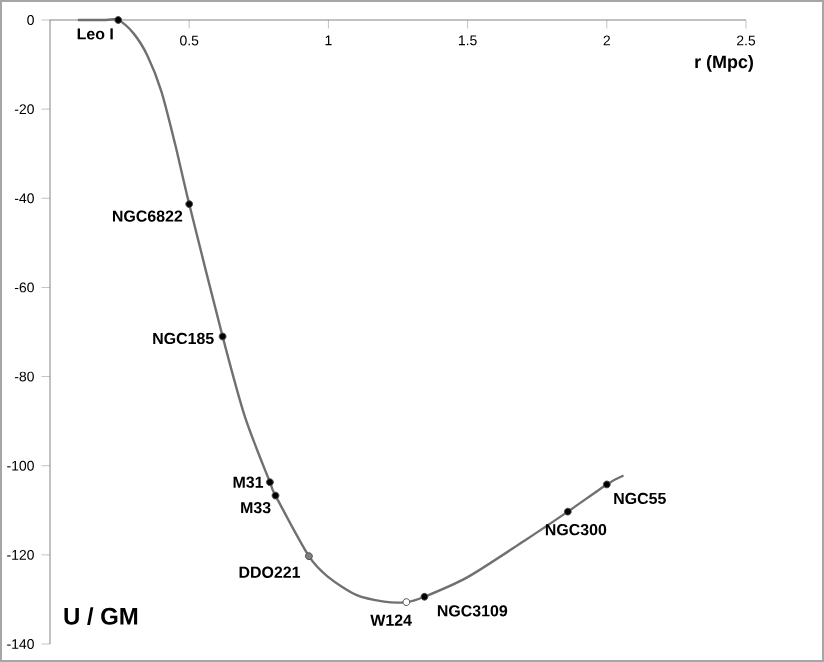  What do you see at coordinates (724, 63) in the screenshot?
I see `x-axis-title: r (Mpc)` at bounding box center [724, 63].